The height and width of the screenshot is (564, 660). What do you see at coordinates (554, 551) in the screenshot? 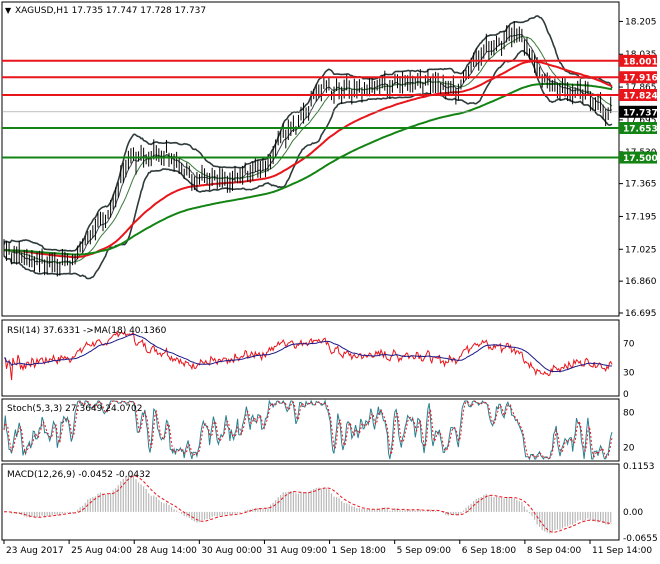
I see `time-label: 8 Sep 04:00` at bounding box center [554, 551].